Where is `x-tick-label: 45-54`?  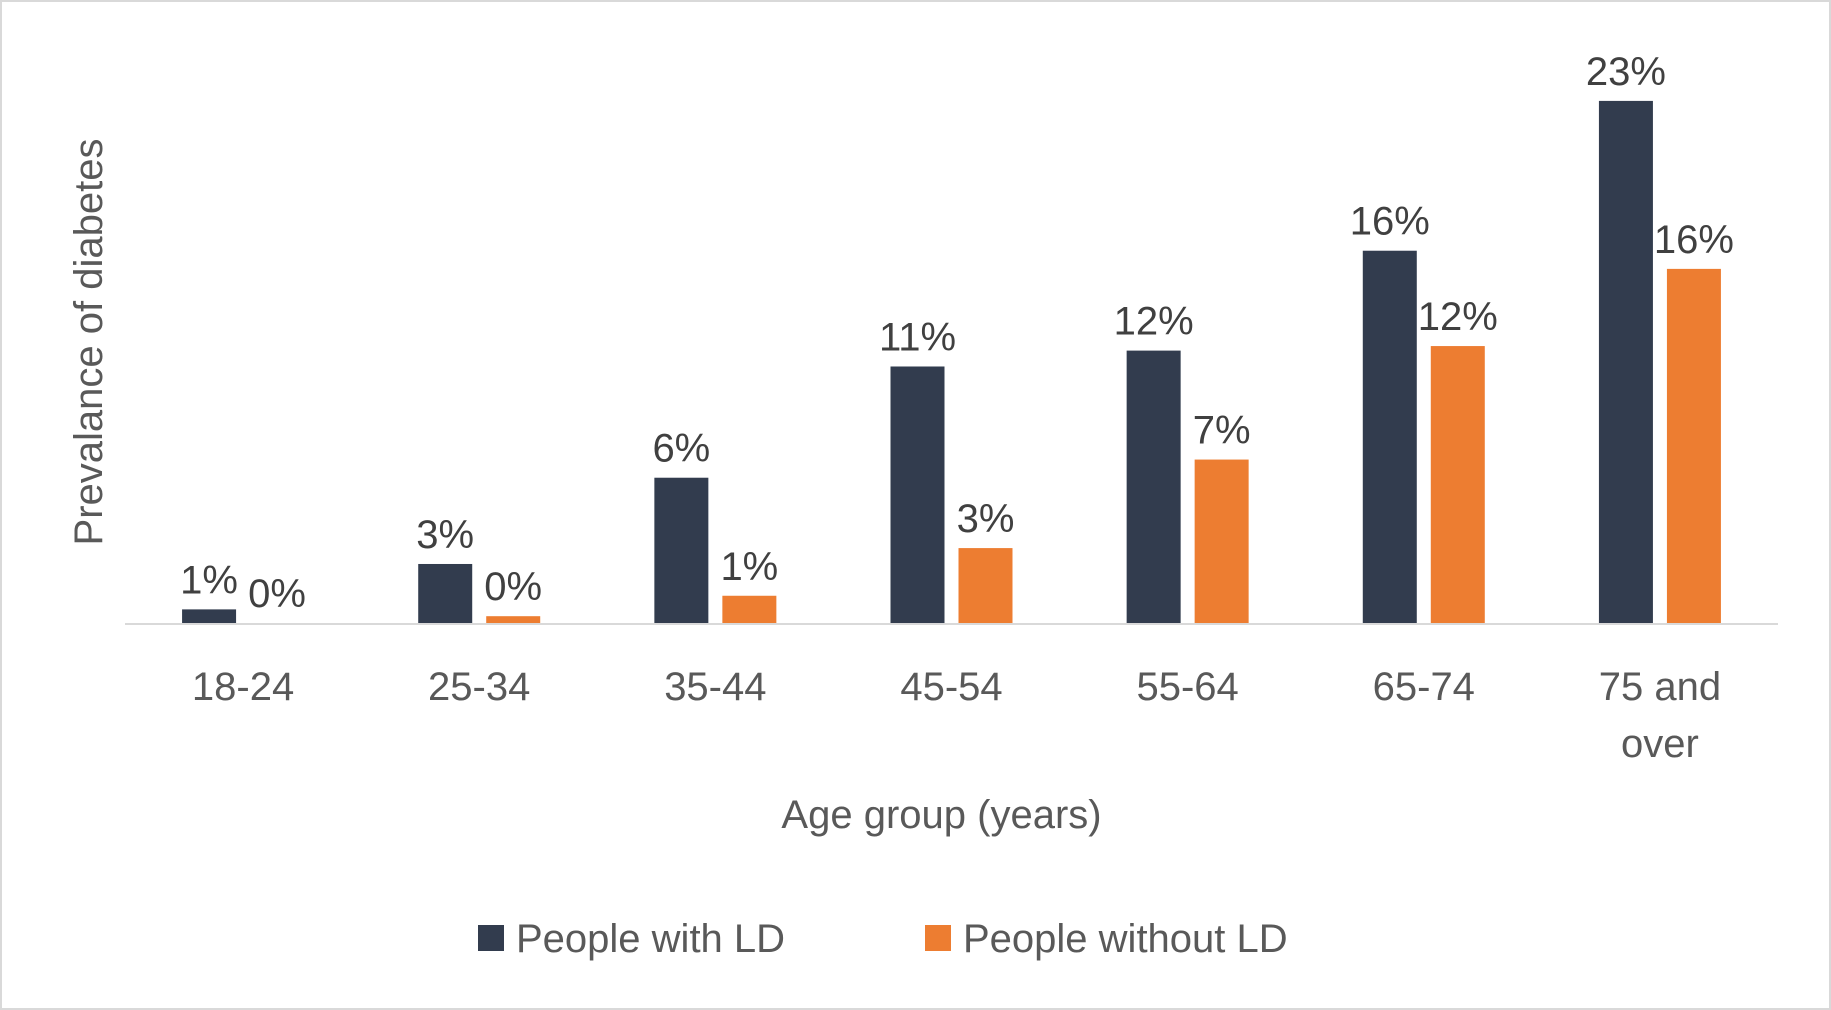 x-tick-label: 45-54 is located at coordinates (951, 687).